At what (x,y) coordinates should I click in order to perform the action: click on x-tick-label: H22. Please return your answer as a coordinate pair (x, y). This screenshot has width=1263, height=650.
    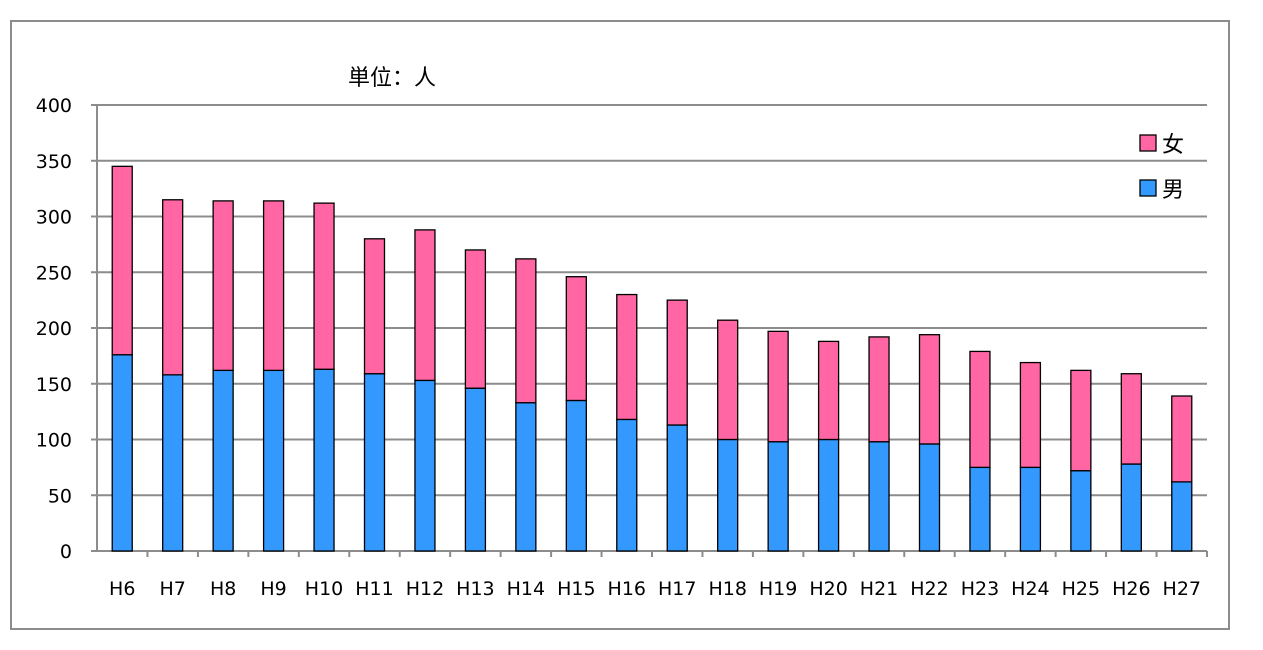
    Looking at the image, I should click on (929, 589).